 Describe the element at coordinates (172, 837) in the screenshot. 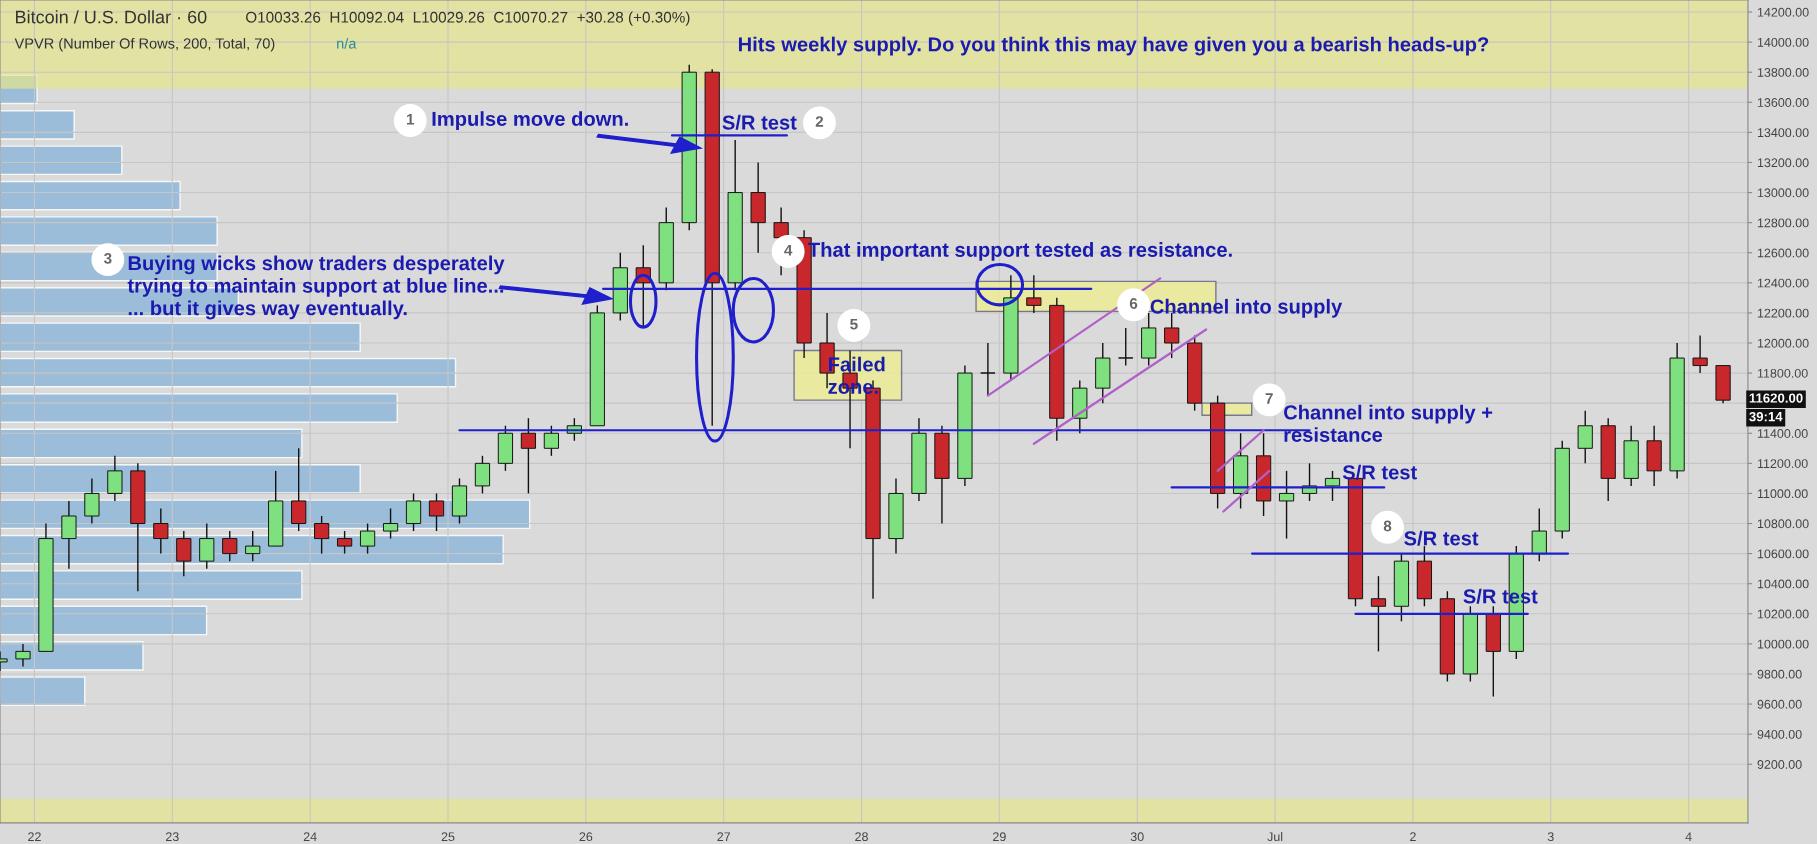

I see `x-tick-label: 23` at that location.